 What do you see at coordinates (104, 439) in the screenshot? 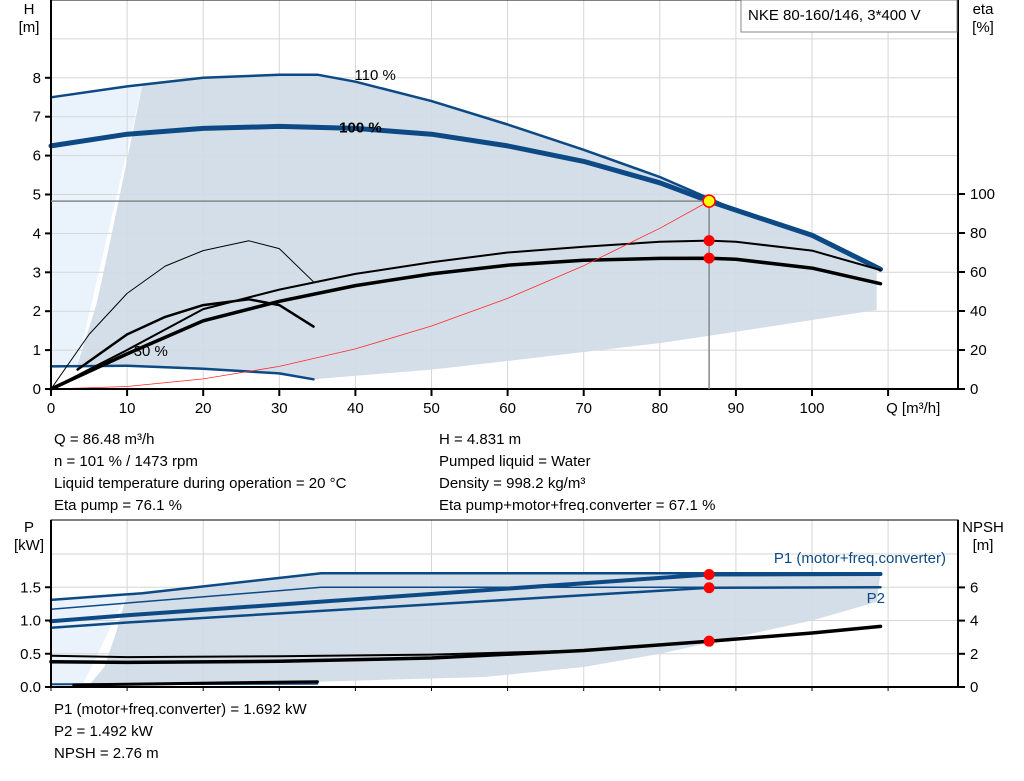
I see `info-flow: Q = 86.48 m³/h` at bounding box center [104, 439].